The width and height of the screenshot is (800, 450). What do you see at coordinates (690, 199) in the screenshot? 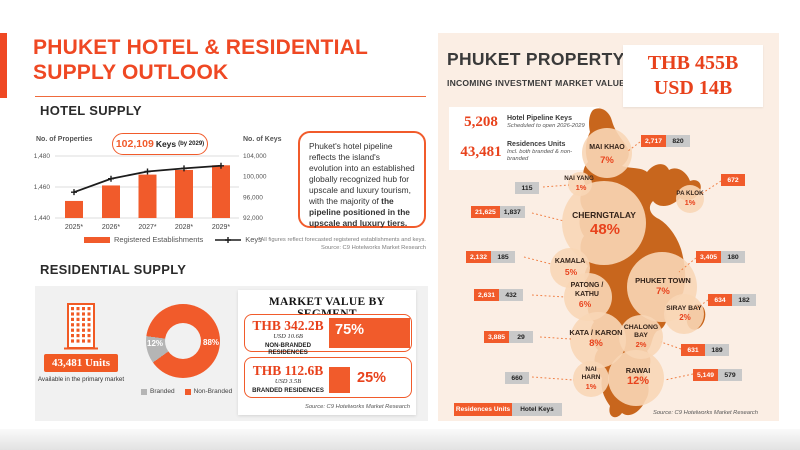
I see `bubble-pa-klok` at bounding box center [690, 199].